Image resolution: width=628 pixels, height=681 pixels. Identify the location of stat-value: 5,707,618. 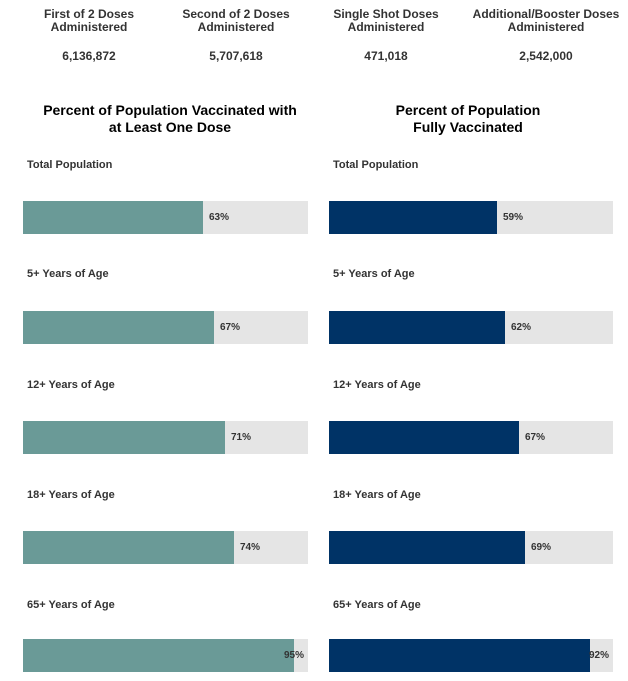
(236, 56).